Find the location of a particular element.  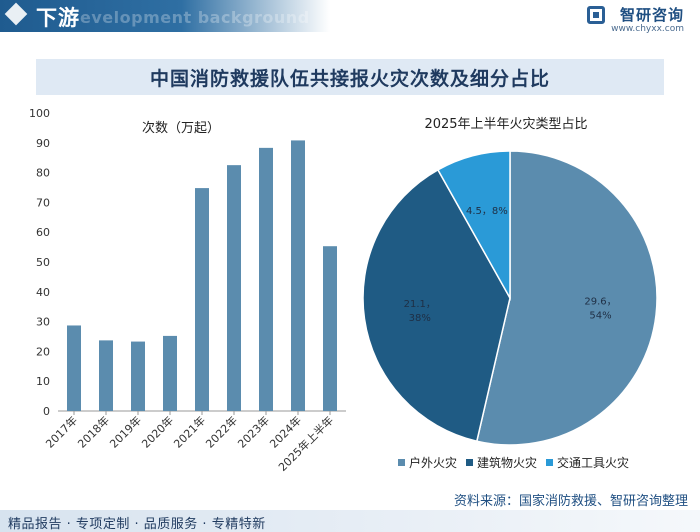

footer-slogan: 精品报告 · 专项定制 · 品质服务 · 专精特新 is located at coordinates (137, 524).